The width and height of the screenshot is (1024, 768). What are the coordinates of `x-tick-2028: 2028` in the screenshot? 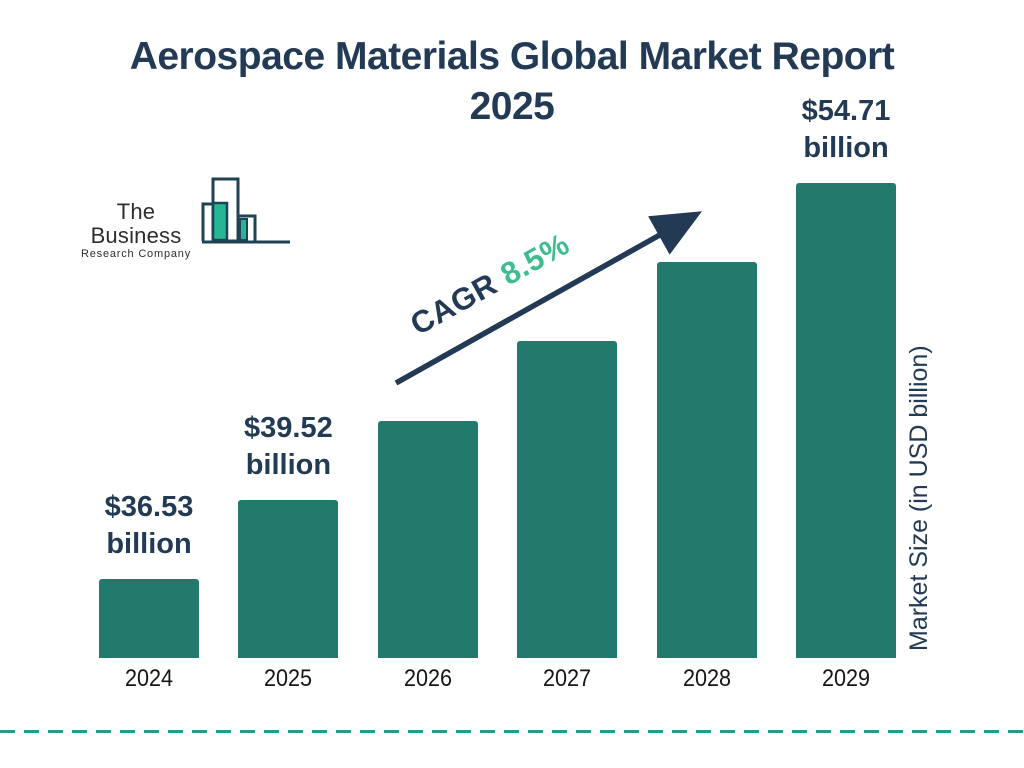 It's located at (706, 678).